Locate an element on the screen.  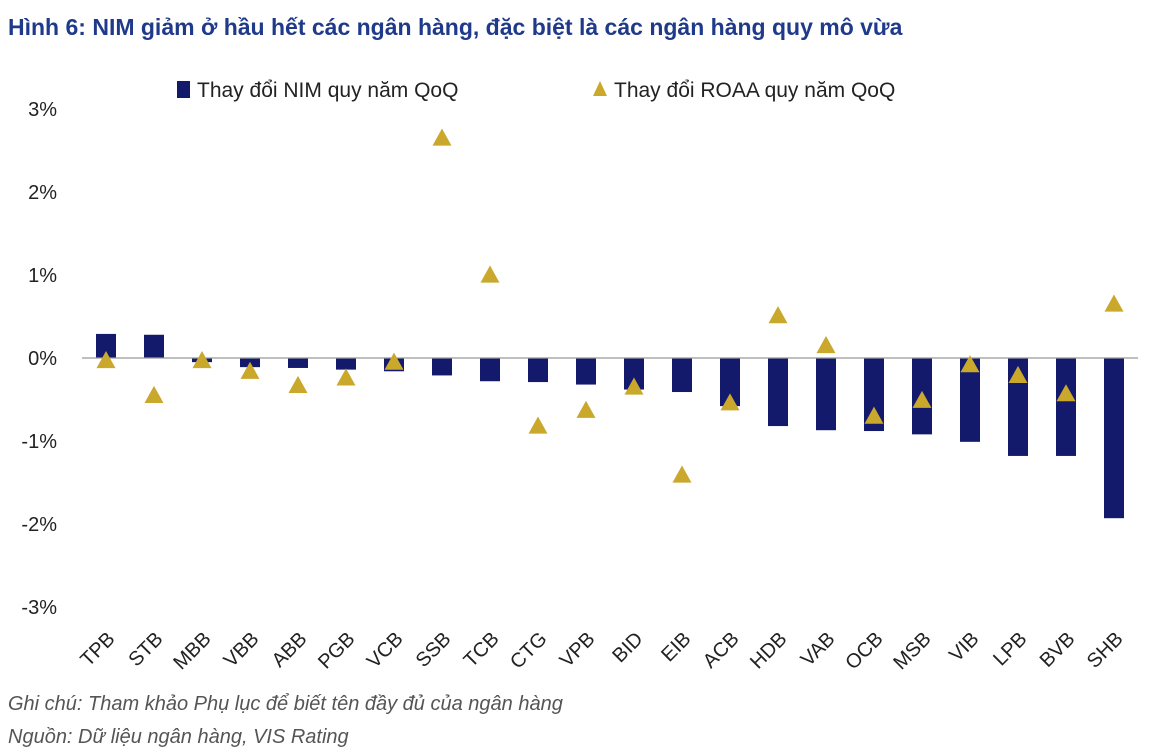
x-tick-label: ACB is located at coordinates (721, 650).